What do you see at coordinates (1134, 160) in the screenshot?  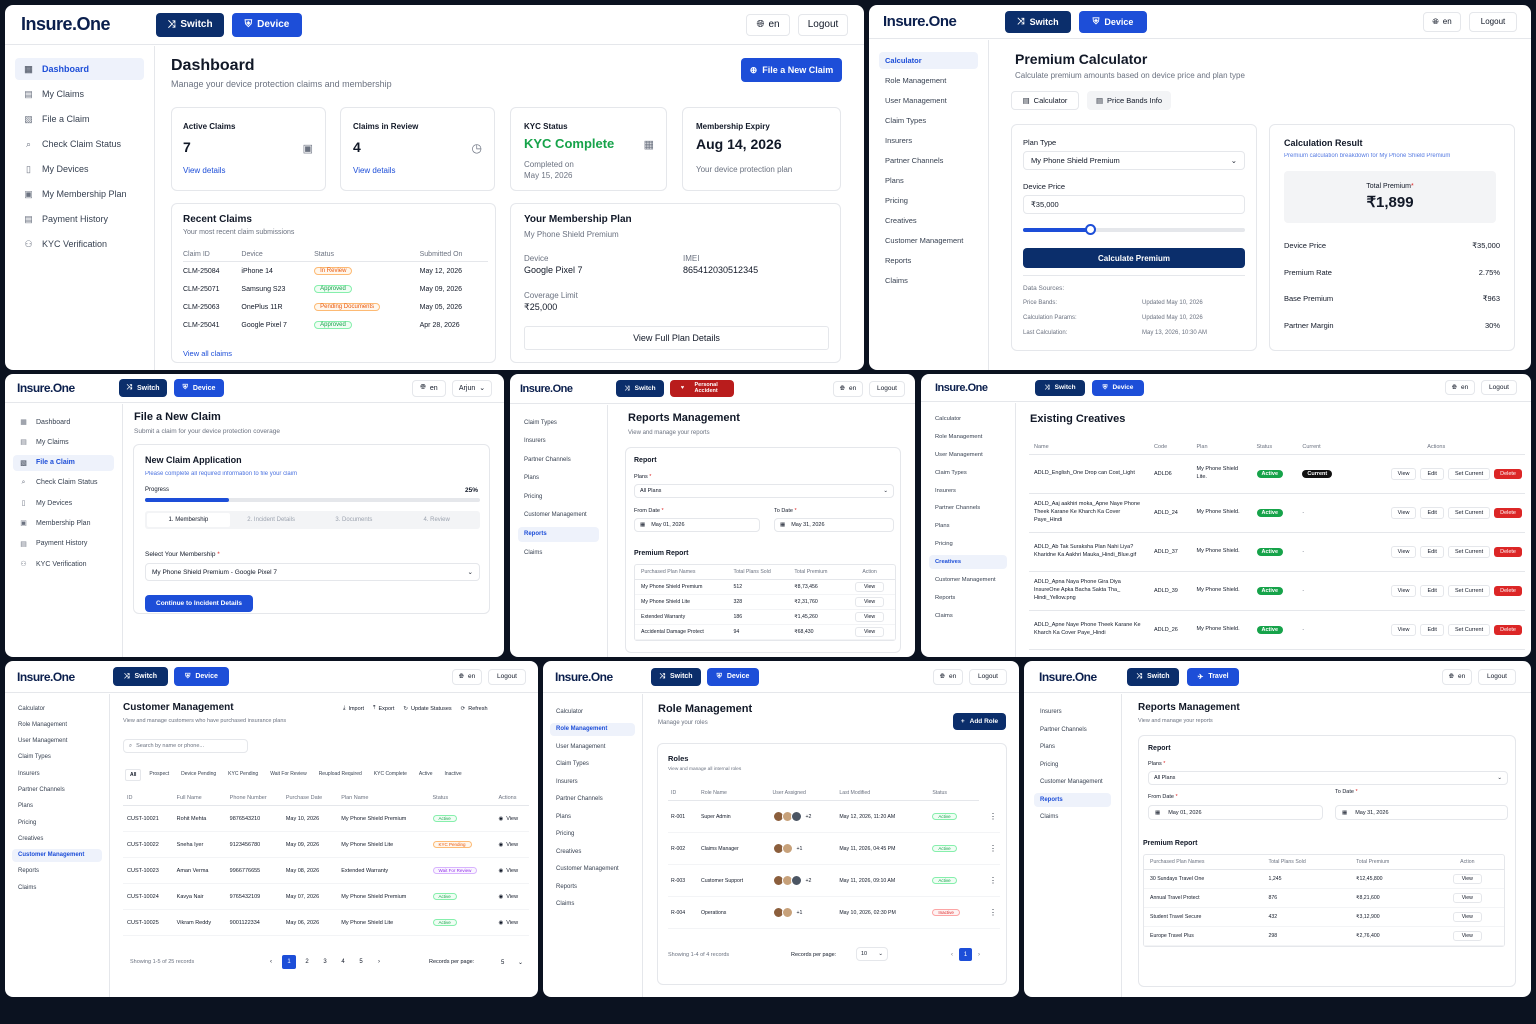 I see `plan-type-select: My Phone Shield Premium ⌄` at bounding box center [1134, 160].